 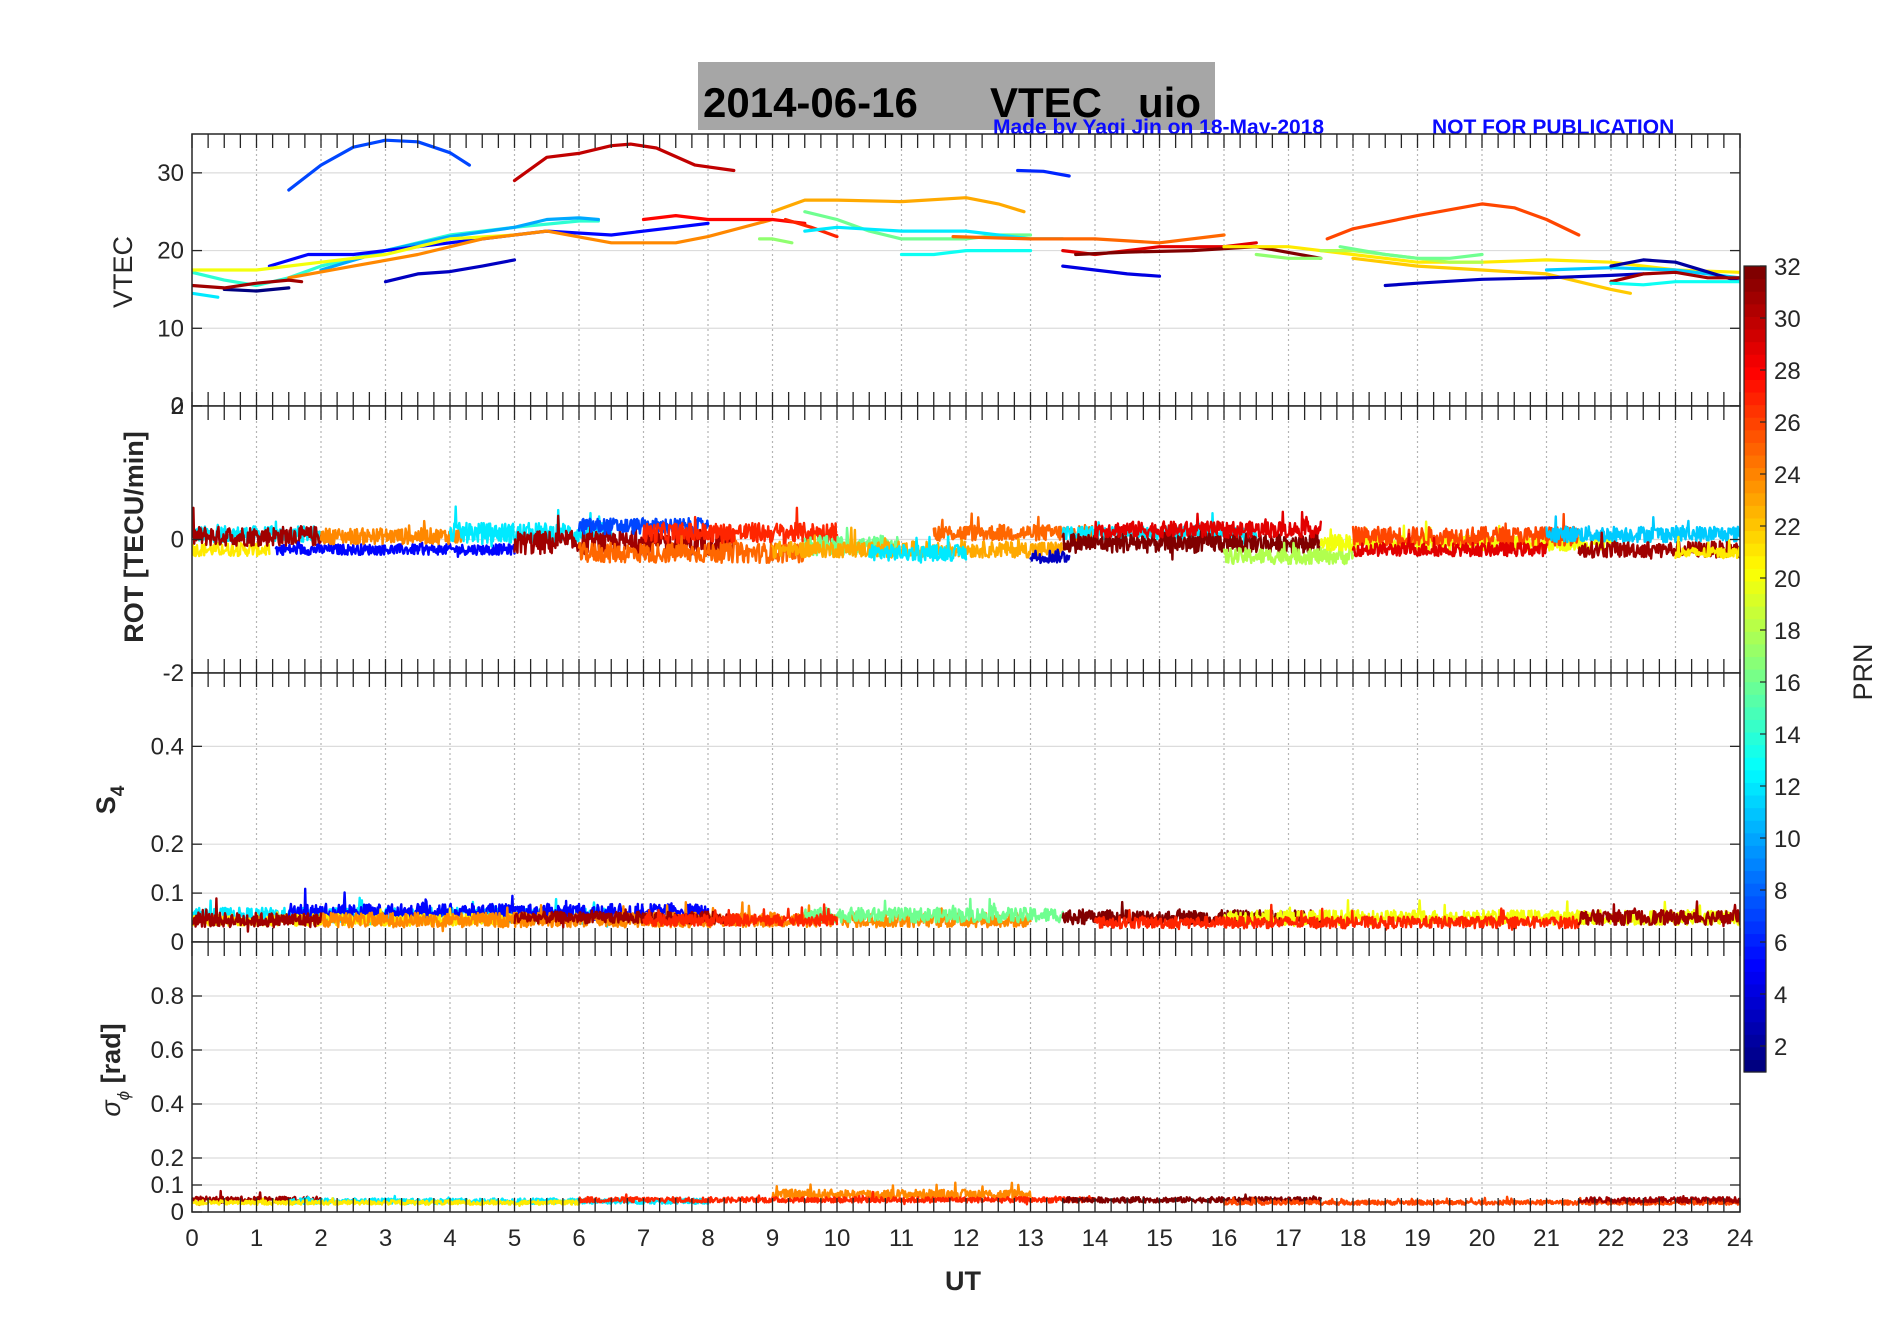 What do you see at coordinates (1787, 475) in the screenshot?
I see `colorbar-tick-label: 24` at bounding box center [1787, 475].